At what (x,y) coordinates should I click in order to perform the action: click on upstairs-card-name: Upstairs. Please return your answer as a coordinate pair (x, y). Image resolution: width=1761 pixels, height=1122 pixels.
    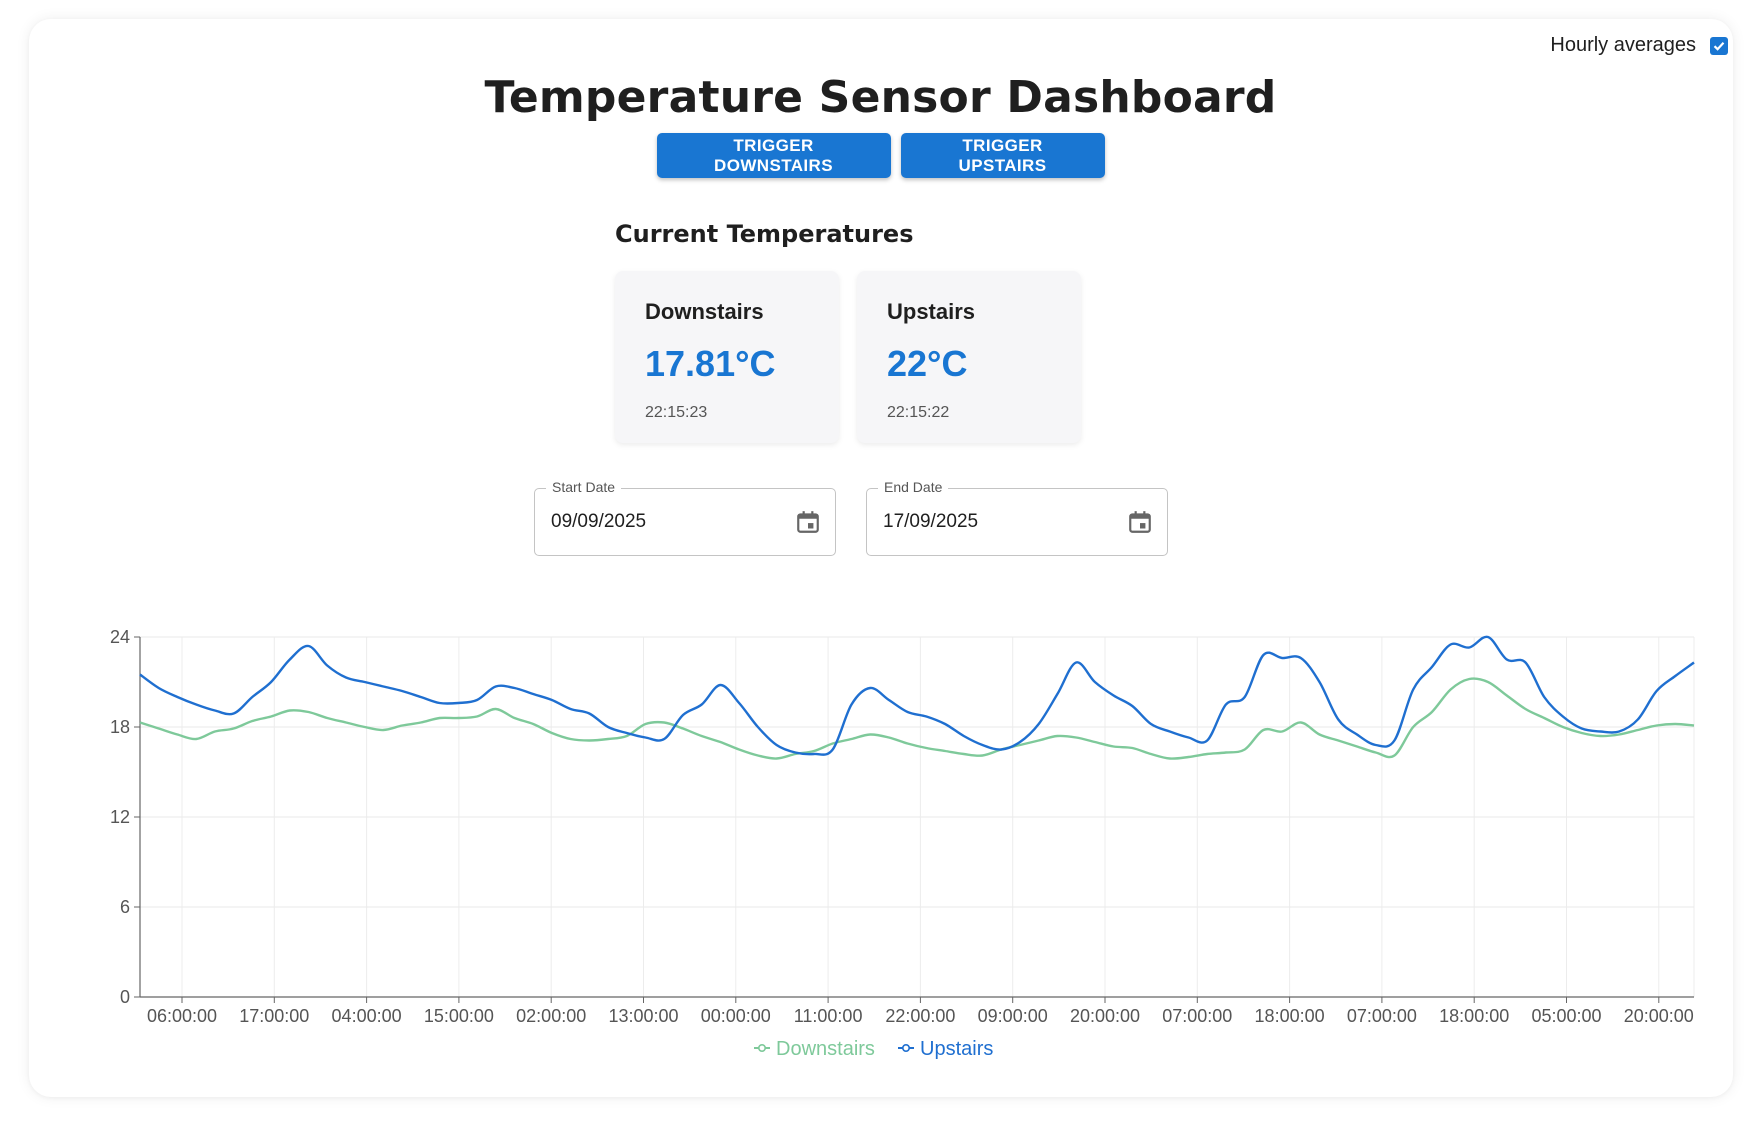
    Looking at the image, I should click on (931, 311).